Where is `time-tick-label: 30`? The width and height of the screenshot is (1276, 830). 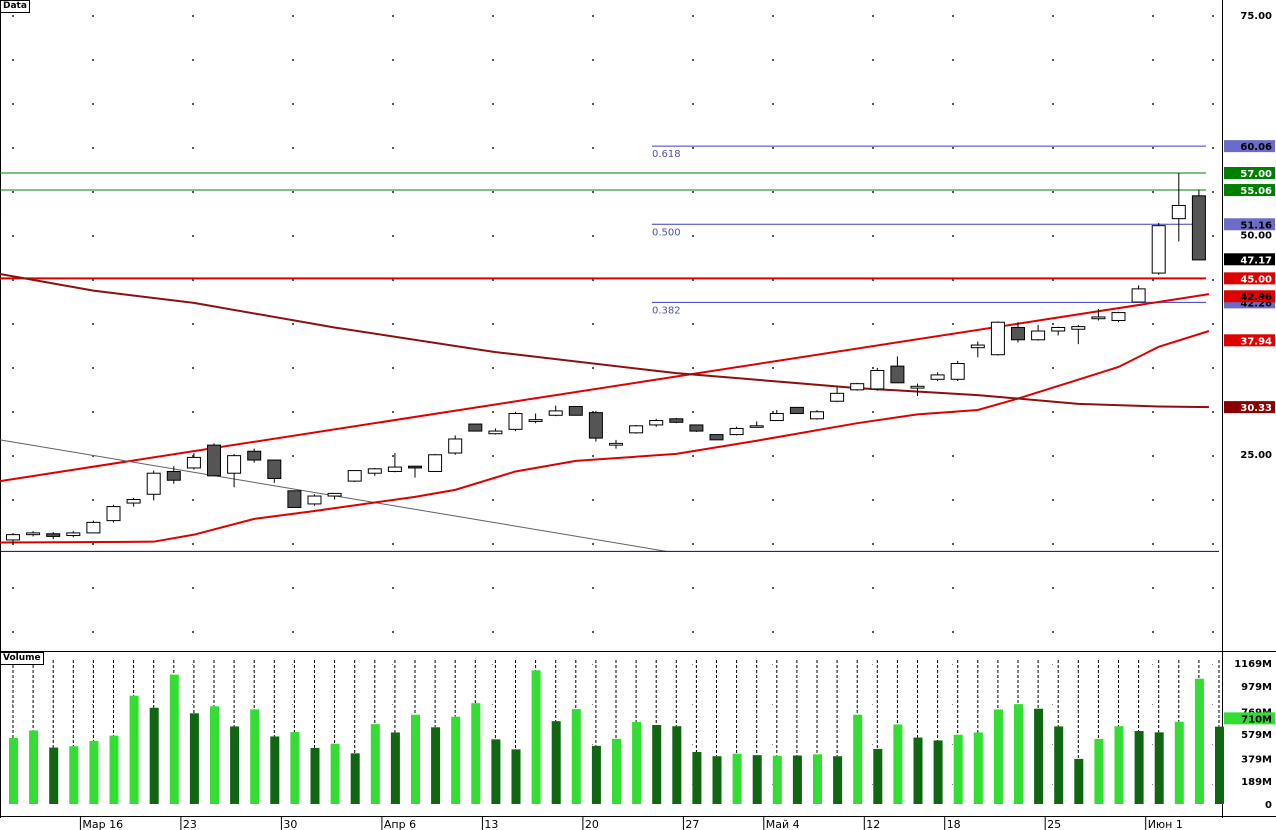 time-tick-label: 30 is located at coordinates (290, 824).